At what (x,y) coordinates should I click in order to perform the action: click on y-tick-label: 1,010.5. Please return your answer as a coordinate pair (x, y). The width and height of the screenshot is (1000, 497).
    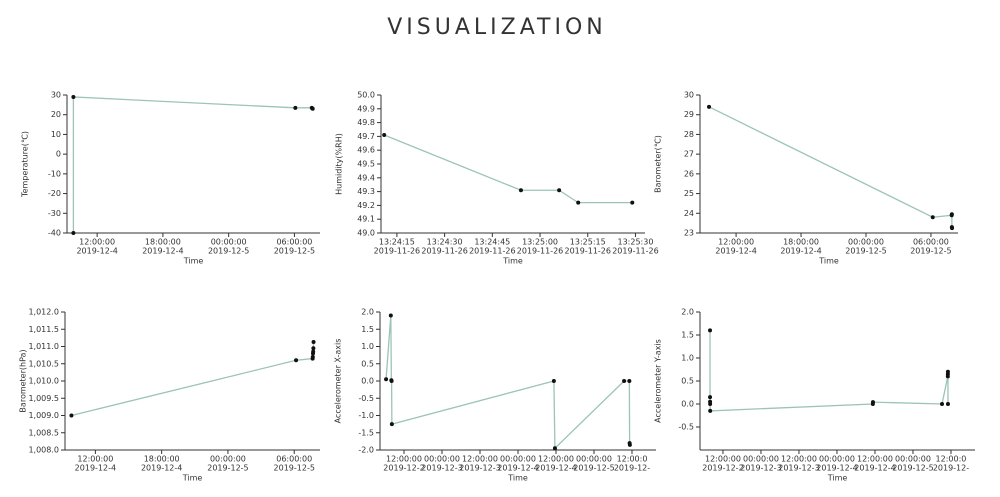
    Looking at the image, I should click on (43, 363).